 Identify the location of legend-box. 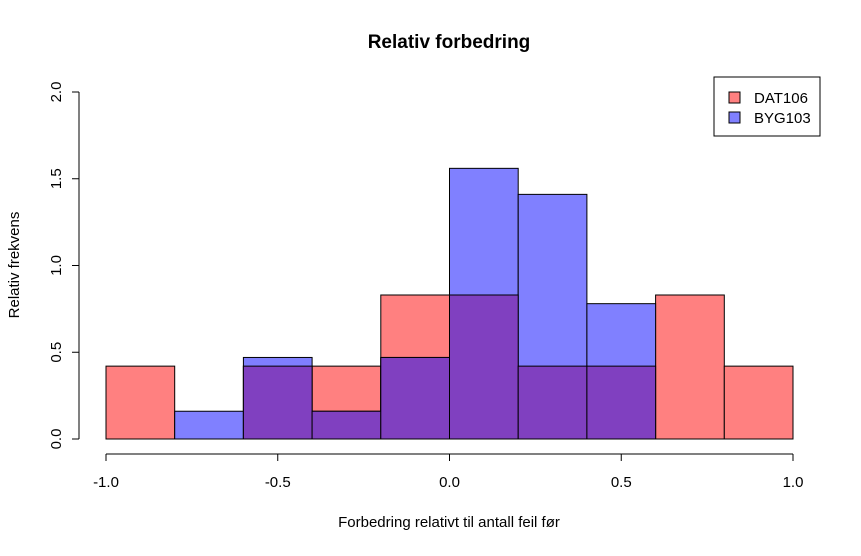
(767, 106).